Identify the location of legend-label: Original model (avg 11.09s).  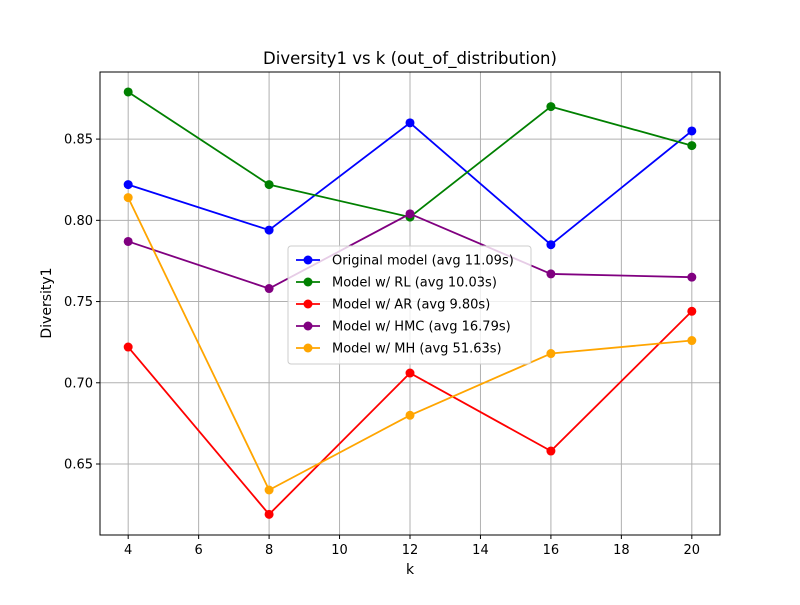
(423, 261).